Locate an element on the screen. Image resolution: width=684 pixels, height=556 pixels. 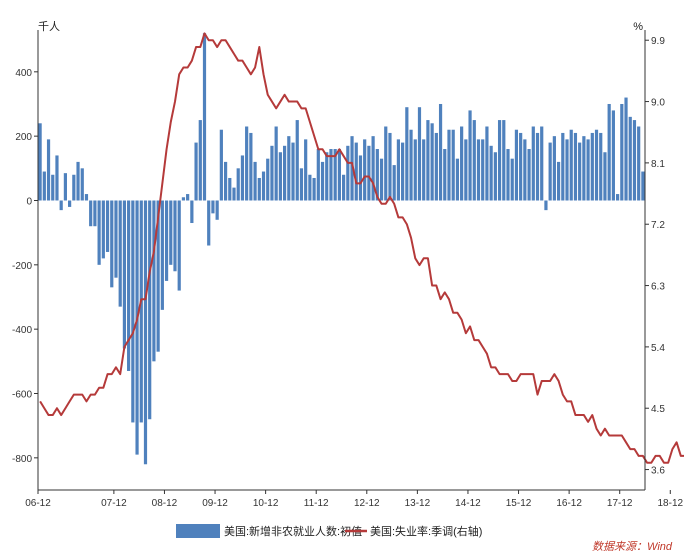
left-tick-label: -800 is located at coordinates (22, 459).